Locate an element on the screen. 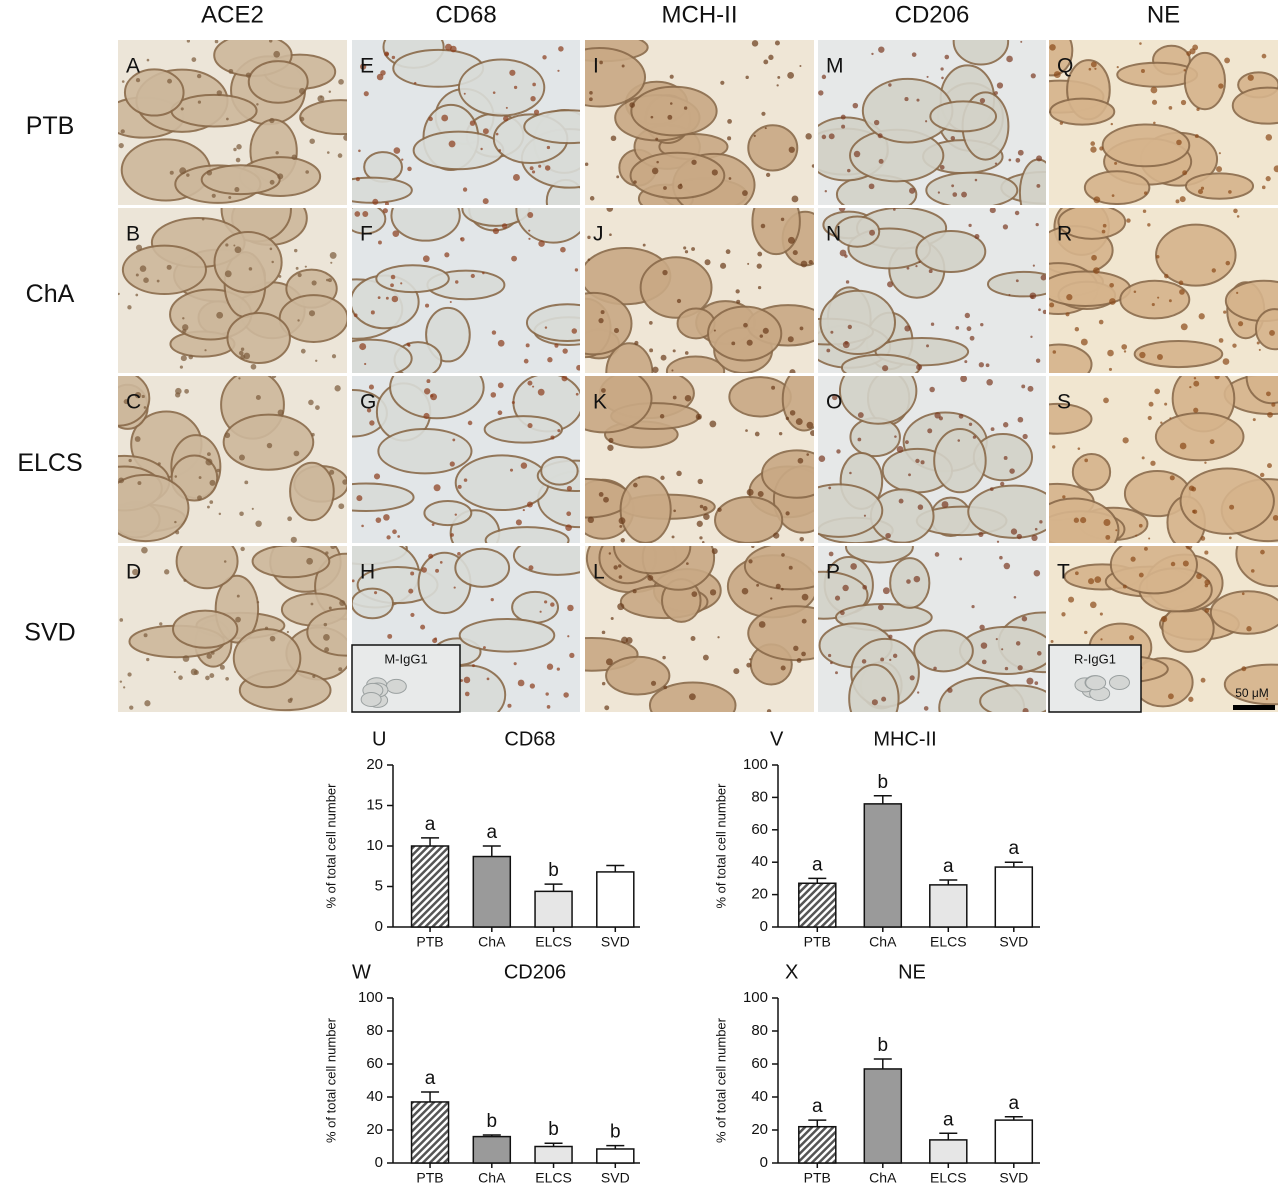  micrograph: O is located at coordinates (932, 459).